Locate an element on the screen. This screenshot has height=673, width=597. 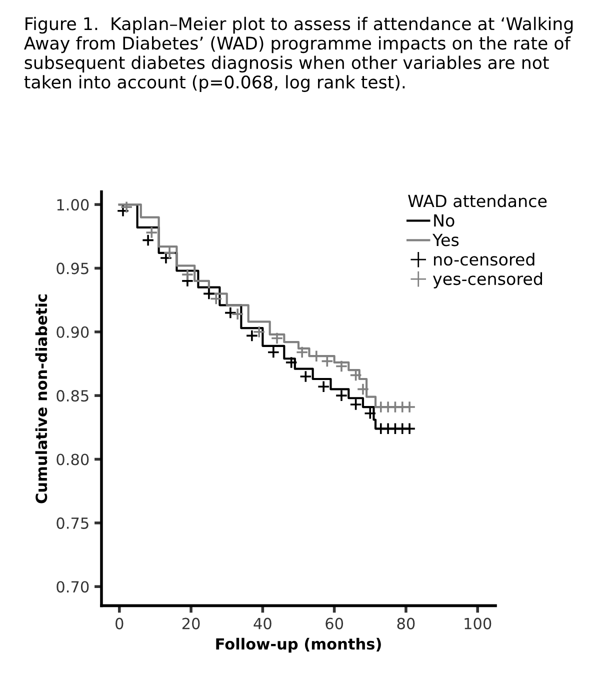
x-axis-title: Follow-up (months) is located at coordinates (298, 645).